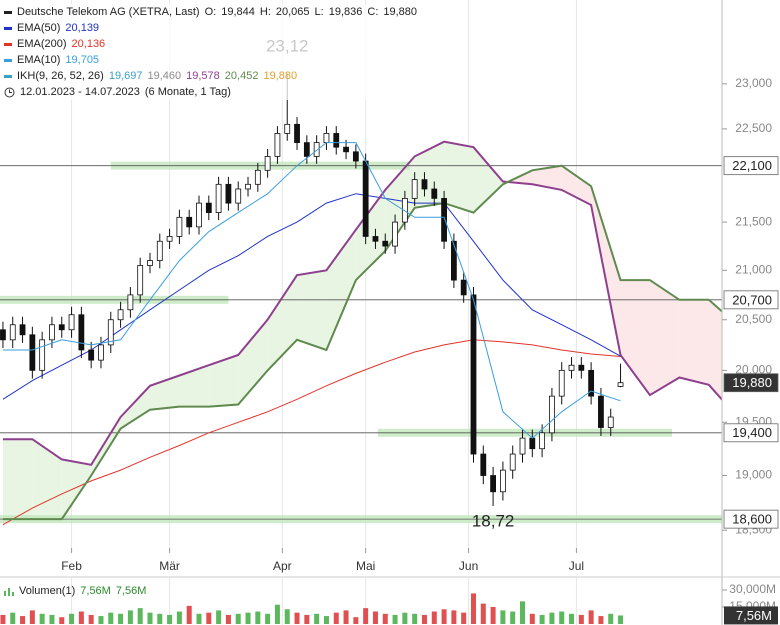  I want to click on legend-row: EMA(50) 20,139, so click(215, 28).